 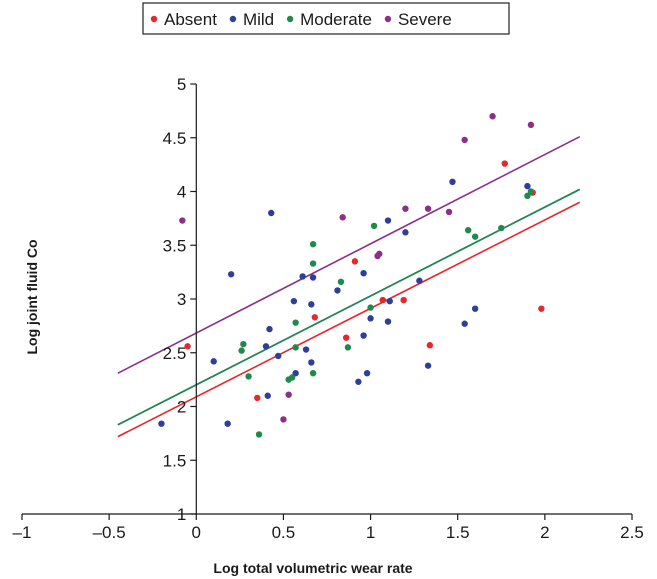 What do you see at coordinates (312, 568) in the screenshot?
I see `x-axis-label: Log total volumetric wear rate` at bounding box center [312, 568].